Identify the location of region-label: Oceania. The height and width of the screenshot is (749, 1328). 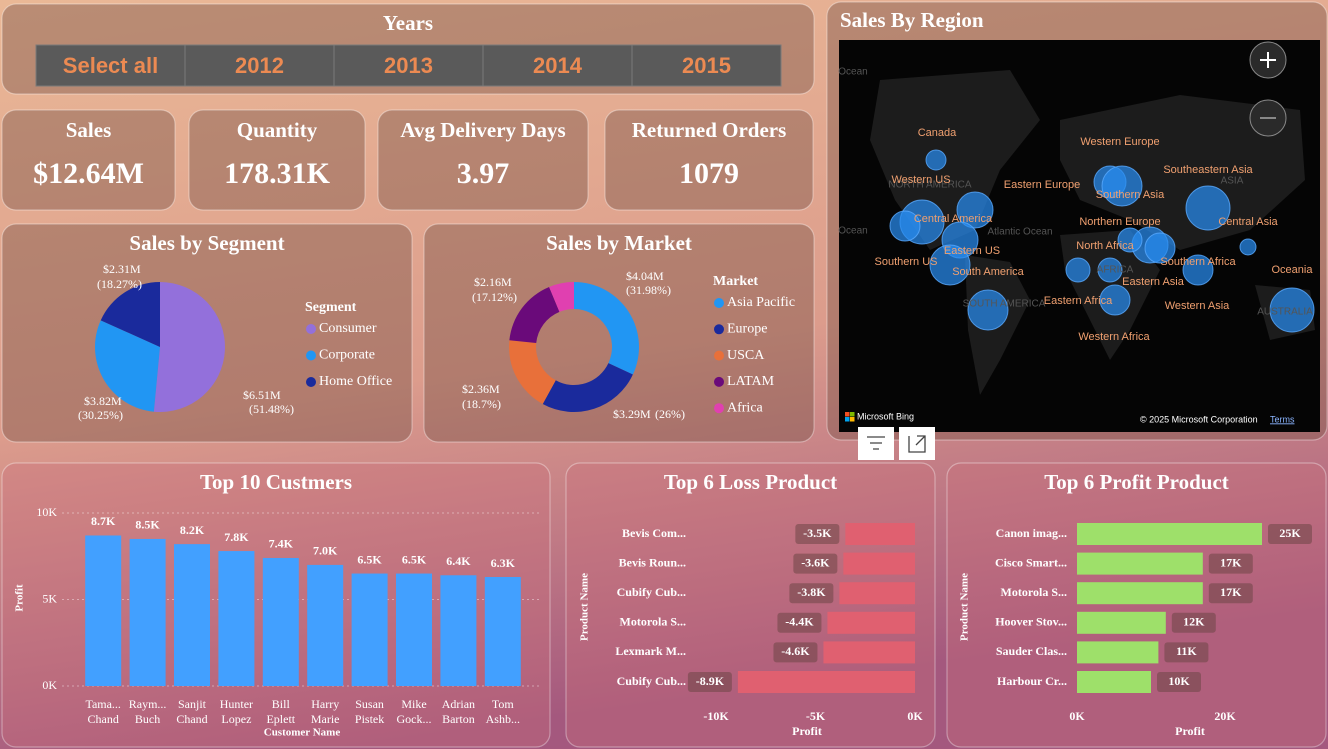
(1293, 270).